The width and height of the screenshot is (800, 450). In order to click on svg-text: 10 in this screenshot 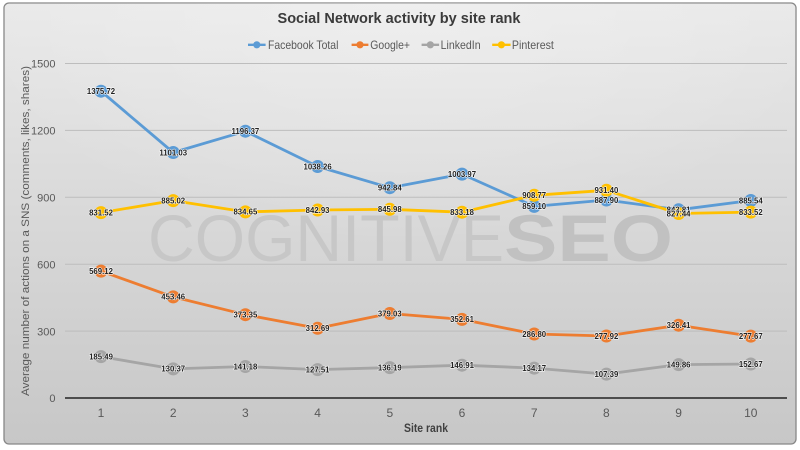, I will do `click(751, 413)`.